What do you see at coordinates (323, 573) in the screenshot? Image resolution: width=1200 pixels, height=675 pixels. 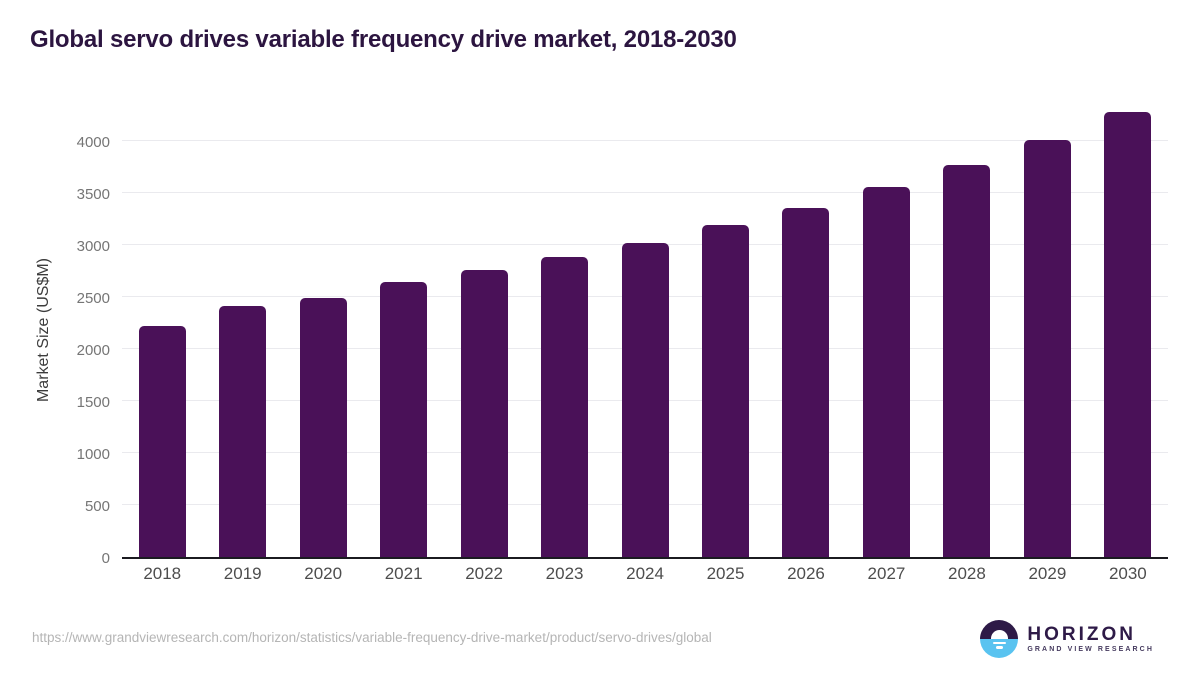 I see `x-tick-label-2020: 2020` at bounding box center [323, 573].